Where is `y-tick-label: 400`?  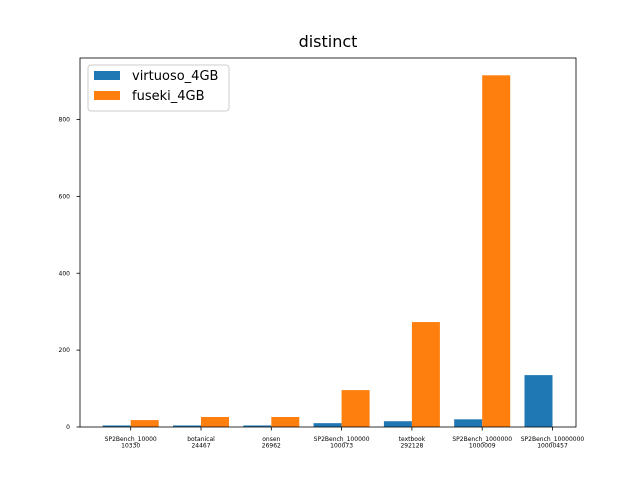
y-tick-label: 400 is located at coordinates (65, 273).